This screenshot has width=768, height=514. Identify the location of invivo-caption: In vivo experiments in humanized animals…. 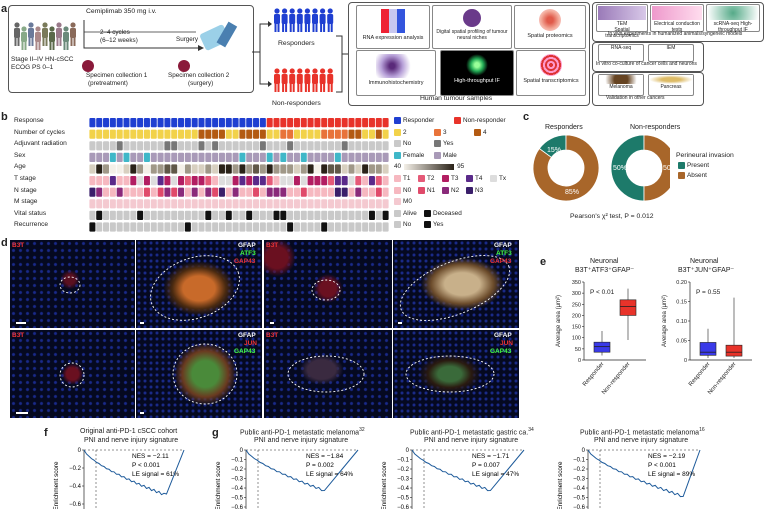
(675, 34).